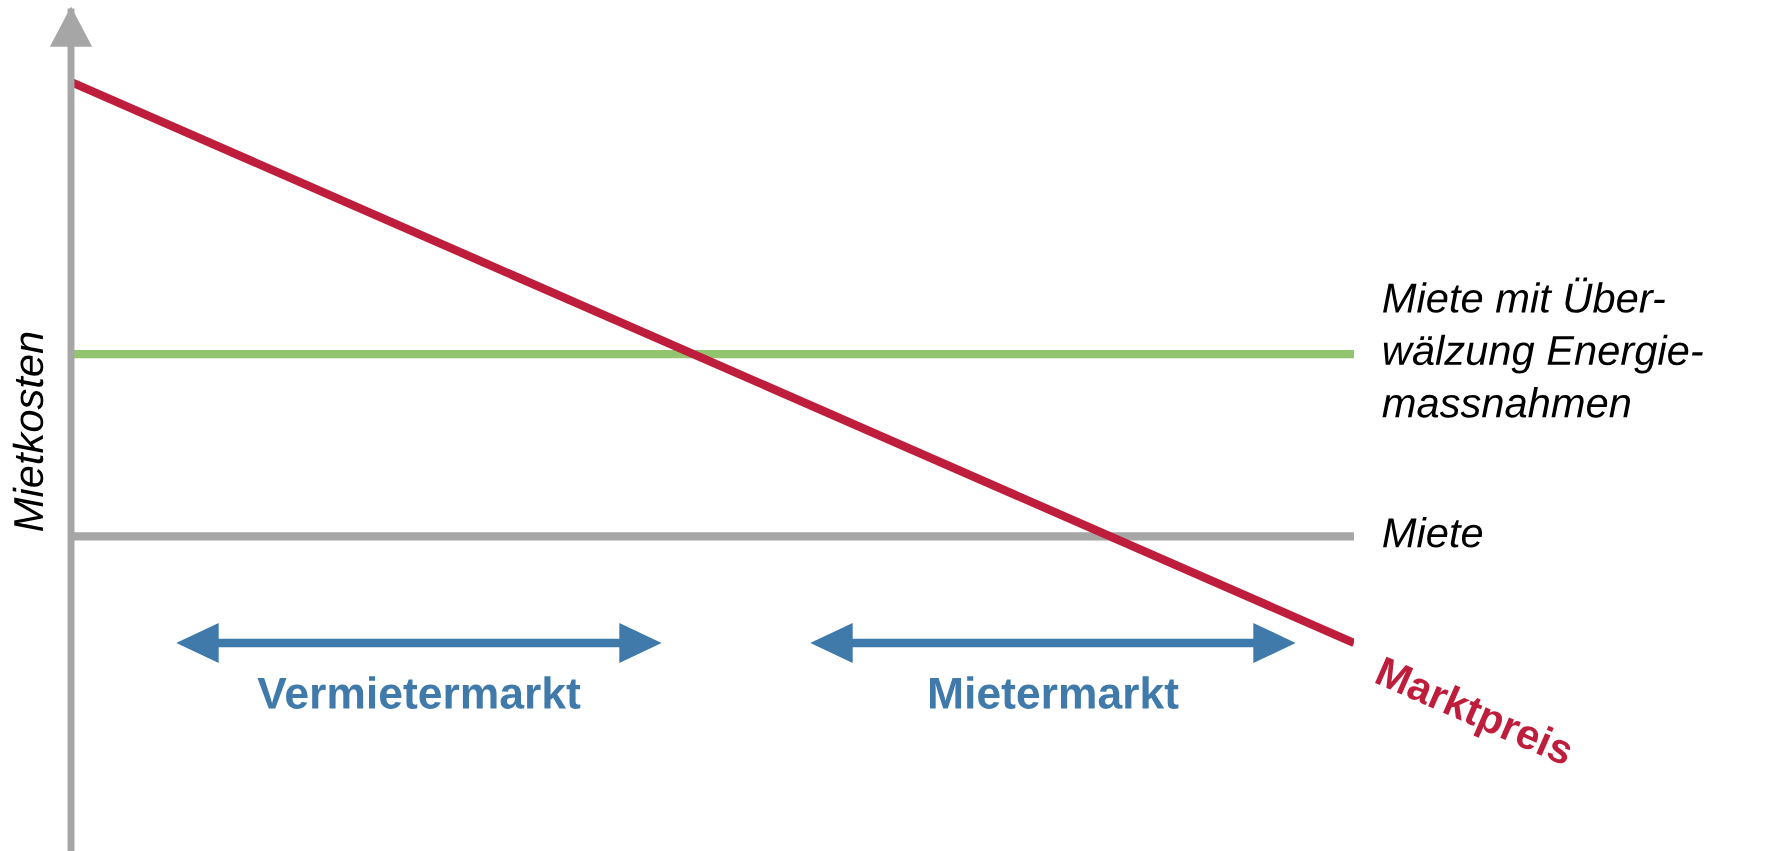  I want to click on text: Vermietermarkt, so click(419, 692).